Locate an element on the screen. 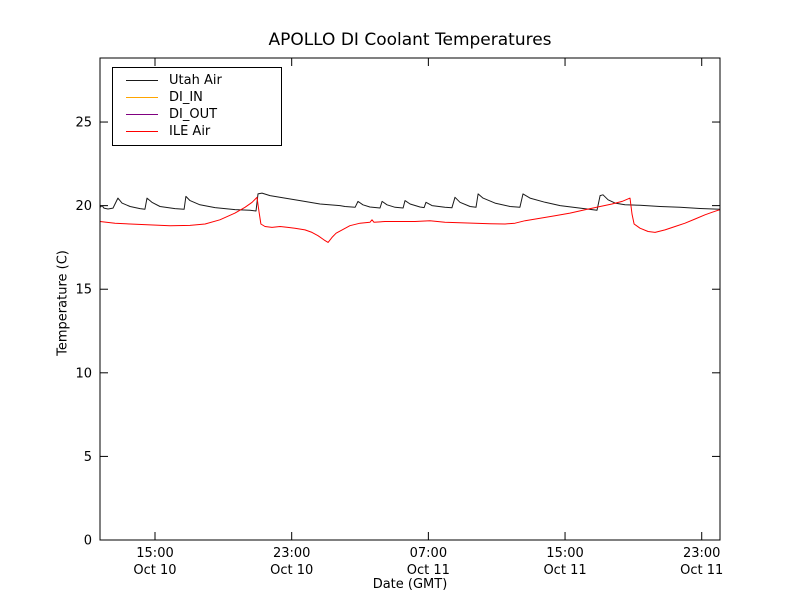 This screenshot has width=800, height=600. legend-label: DI_OUT is located at coordinates (193, 114).